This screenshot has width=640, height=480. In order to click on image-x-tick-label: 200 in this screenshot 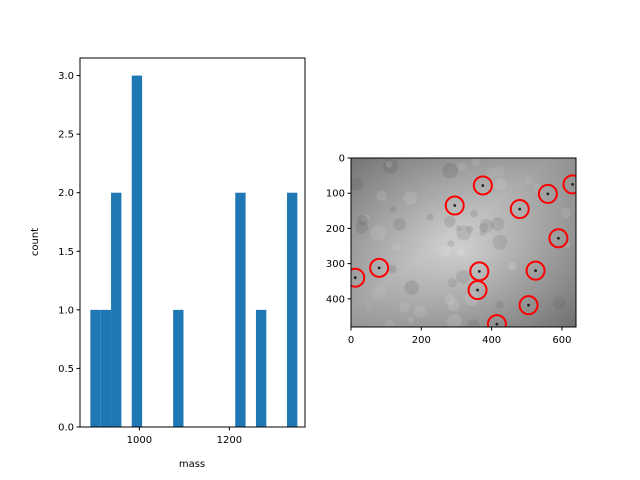, I will do `click(421, 340)`.